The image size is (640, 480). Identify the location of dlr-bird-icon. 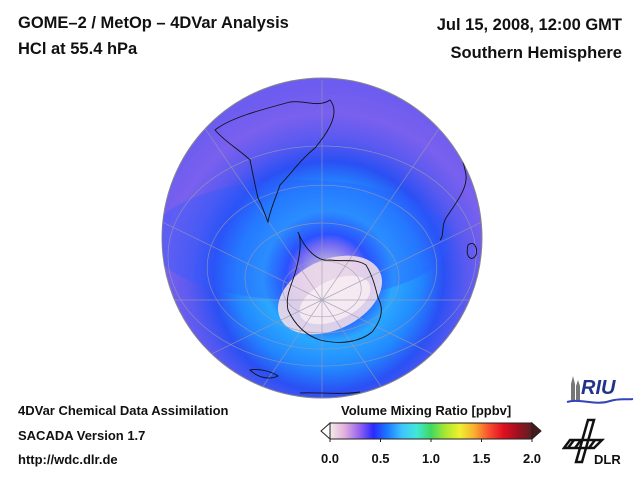
(584, 441).